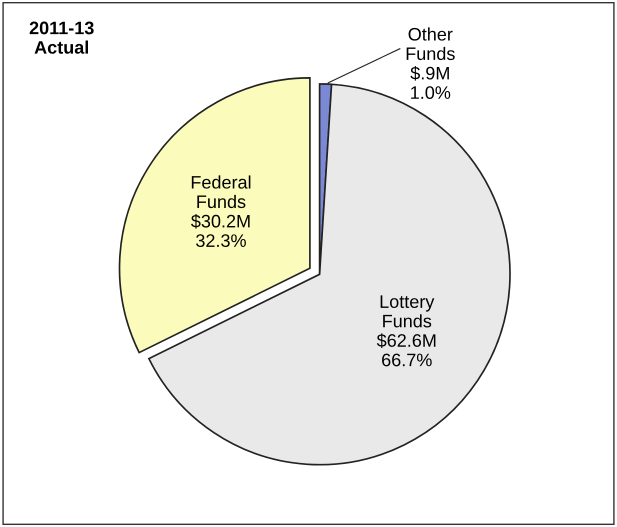 The height and width of the screenshot is (527, 617). I want to click on data-label: $.9M 1.0%, so click(430, 82).